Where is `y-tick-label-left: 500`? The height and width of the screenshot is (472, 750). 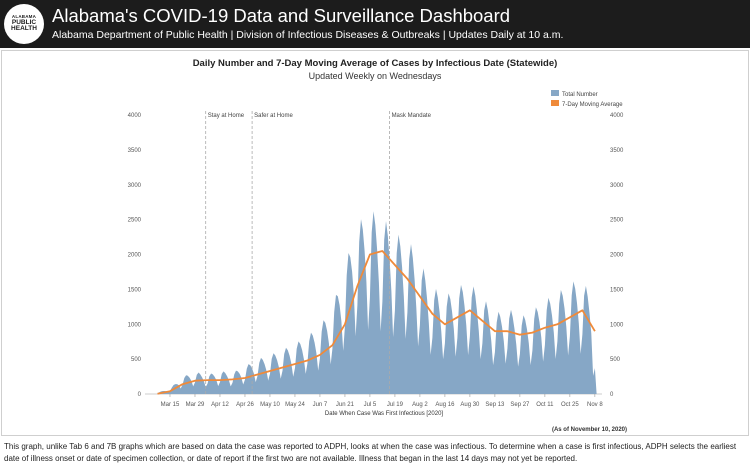
y-tick-label-left: 500 is located at coordinates (136, 360).